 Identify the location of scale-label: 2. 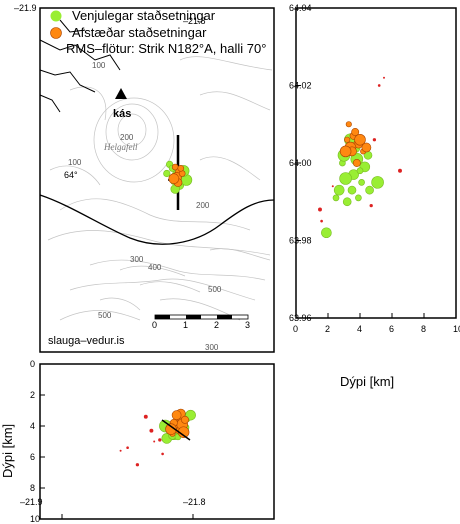
(216, 325).